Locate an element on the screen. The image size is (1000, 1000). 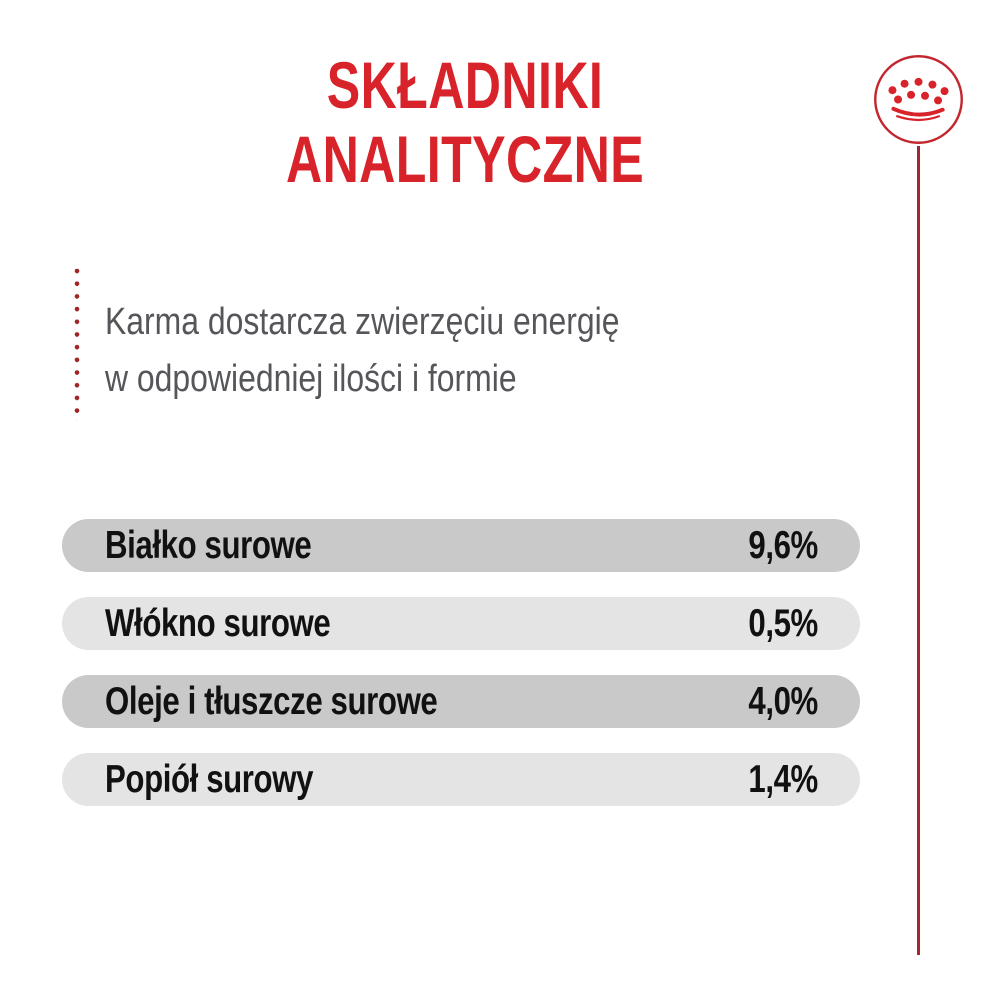
table-row: Oleje i tłuszcze surowe 4,0% is located at coordinates (461, 701).